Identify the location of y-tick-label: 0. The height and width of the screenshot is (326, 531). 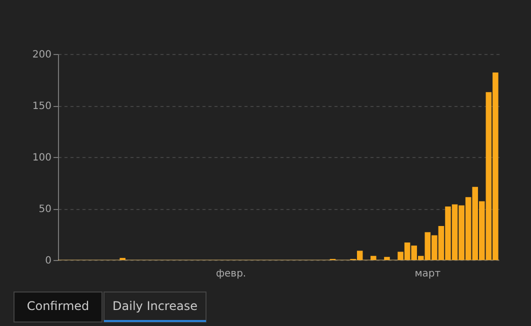
(48, 261).